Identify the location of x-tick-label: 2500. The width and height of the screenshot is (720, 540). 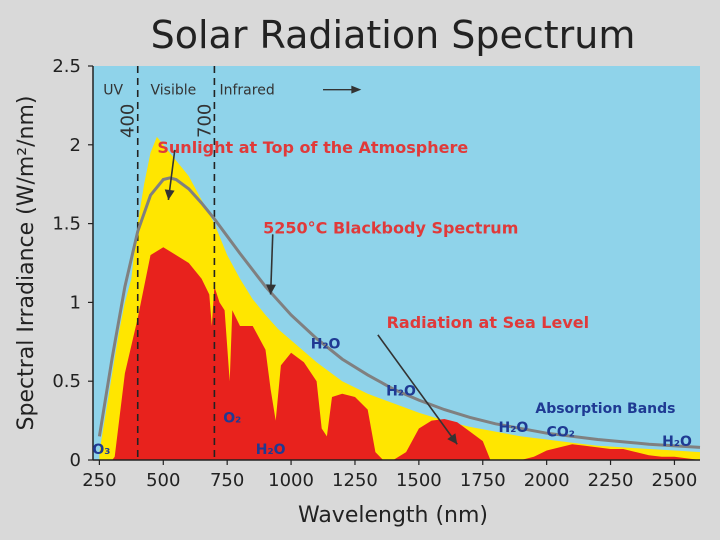
(675, 480).